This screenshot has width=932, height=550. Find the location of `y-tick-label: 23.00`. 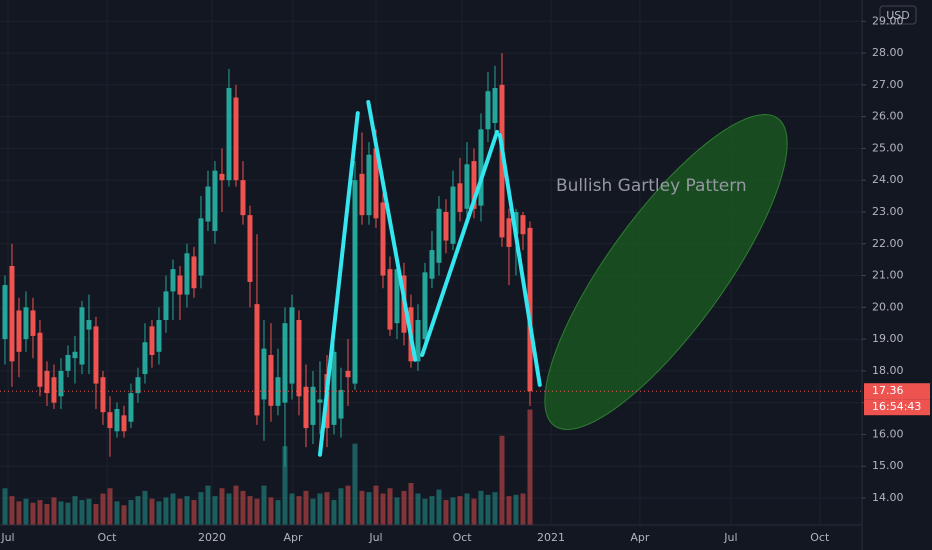

y-tick-label: 23.00 is located at coordinates (888, 211).